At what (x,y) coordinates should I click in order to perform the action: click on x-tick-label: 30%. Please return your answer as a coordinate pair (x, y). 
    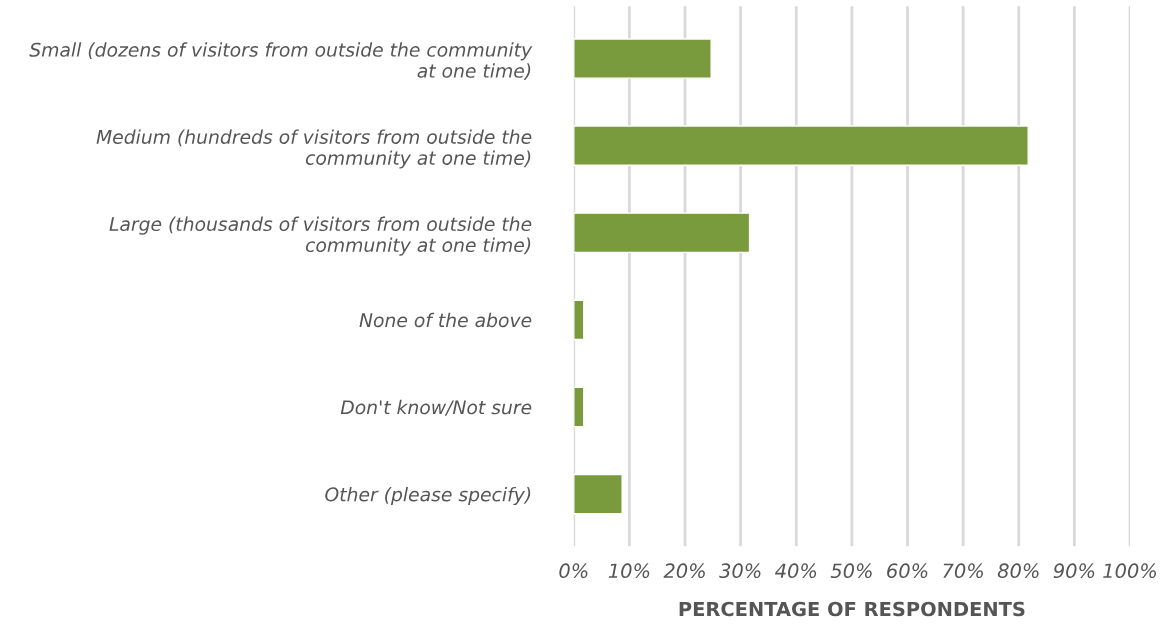
    Looking at the image, I should click on (740, 571).